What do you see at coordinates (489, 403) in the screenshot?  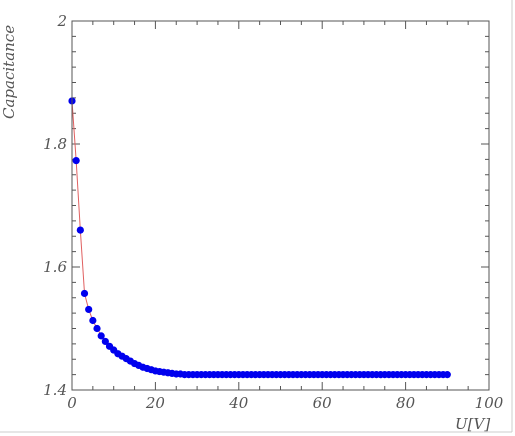 I see `x-tick-label: 100` at bounding box center [489, 403].